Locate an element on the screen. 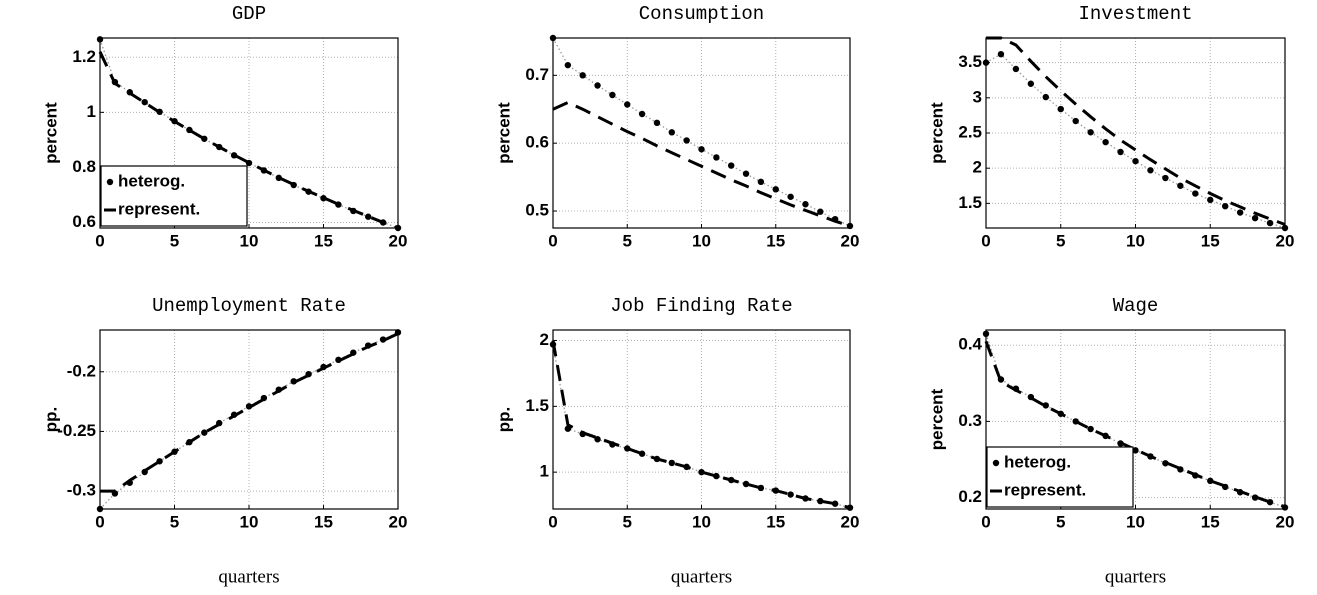  y-tick-label: 0.6 is located at coordinates (537, 142).